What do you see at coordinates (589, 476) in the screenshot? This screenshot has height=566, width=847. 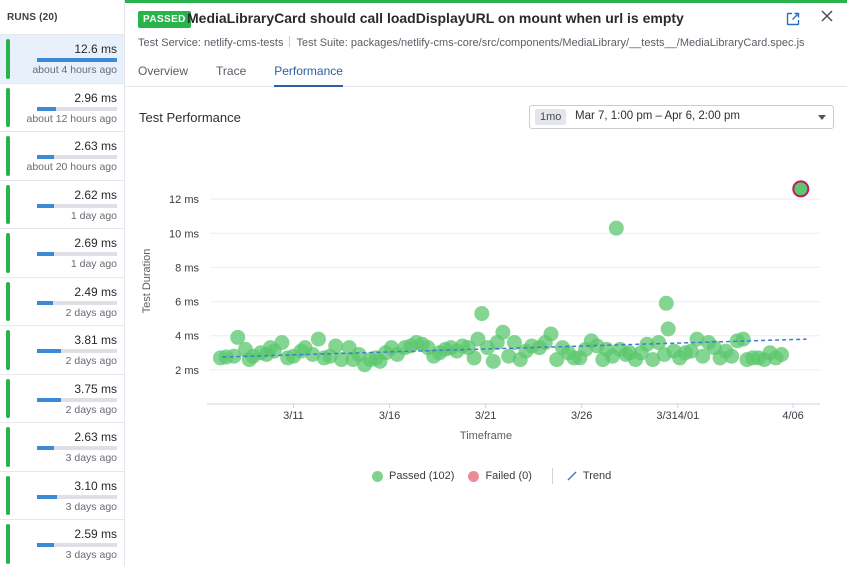 I see `legend-trend: Trend` at bounding box center [589, 476].